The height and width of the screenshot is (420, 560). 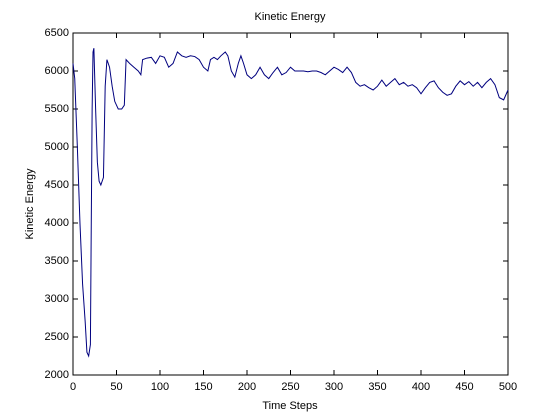 What do you see at coordinates (57, 185) in the screenshot?
I see `y-tick-label: 4500` at bounding box center [57, 185].